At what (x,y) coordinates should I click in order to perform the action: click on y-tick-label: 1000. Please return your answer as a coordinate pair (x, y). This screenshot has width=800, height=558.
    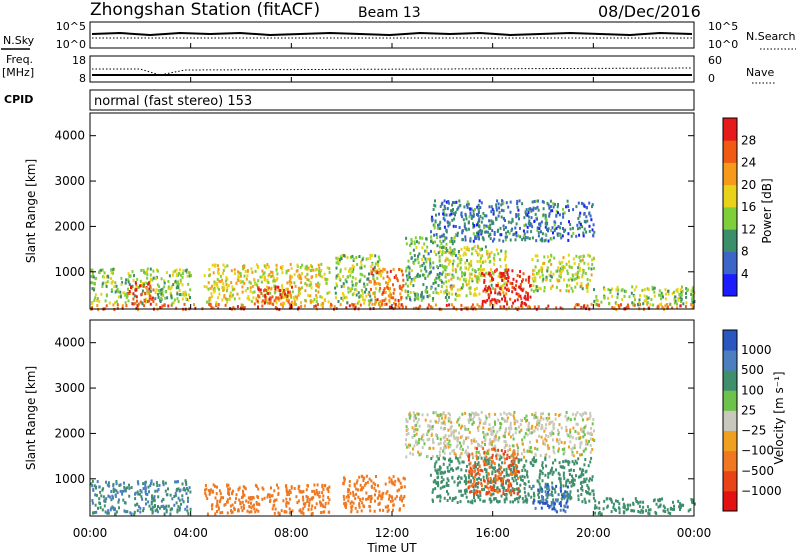
    Looking at the image, I should click on (69, 272).